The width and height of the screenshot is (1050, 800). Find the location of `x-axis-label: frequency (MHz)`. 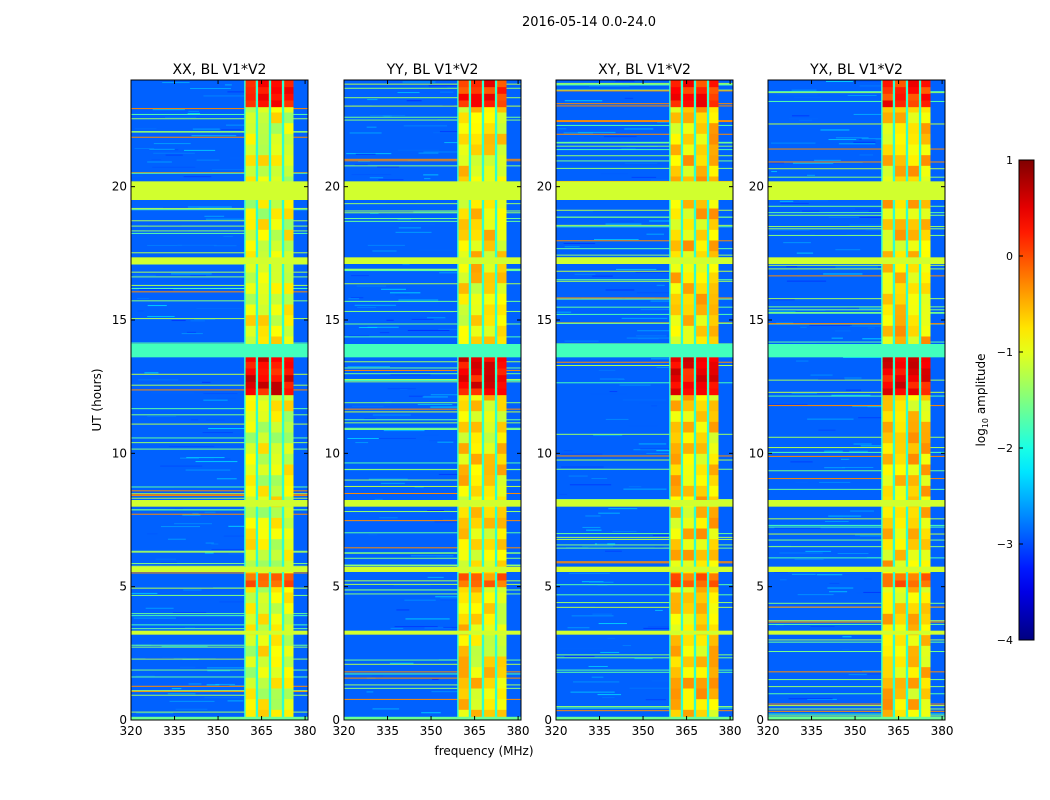

x-axis-label: frequency (MHz) is located at coordinates (483, 751).